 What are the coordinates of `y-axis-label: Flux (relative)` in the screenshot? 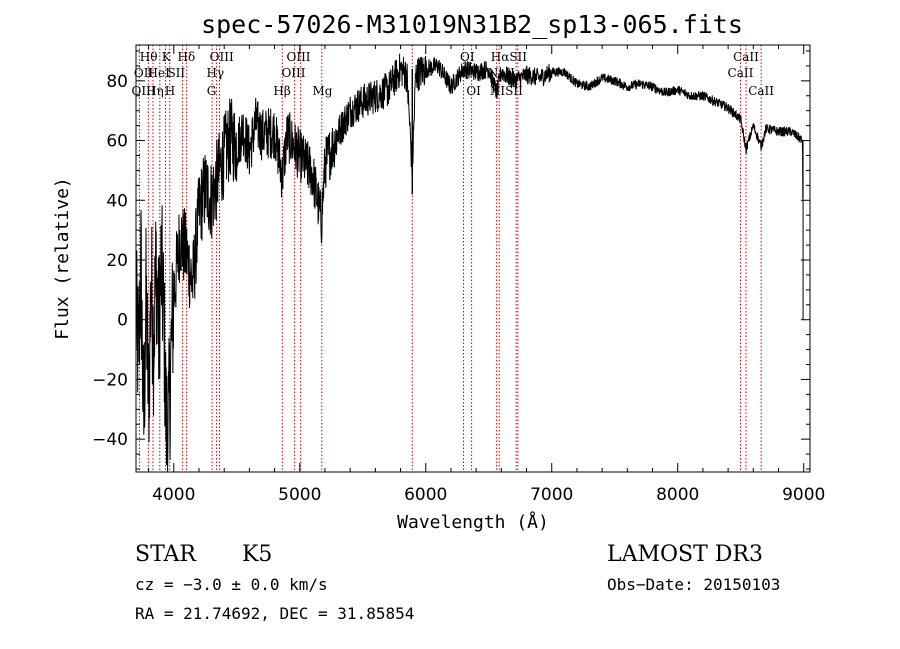 It's located at (62, 258).